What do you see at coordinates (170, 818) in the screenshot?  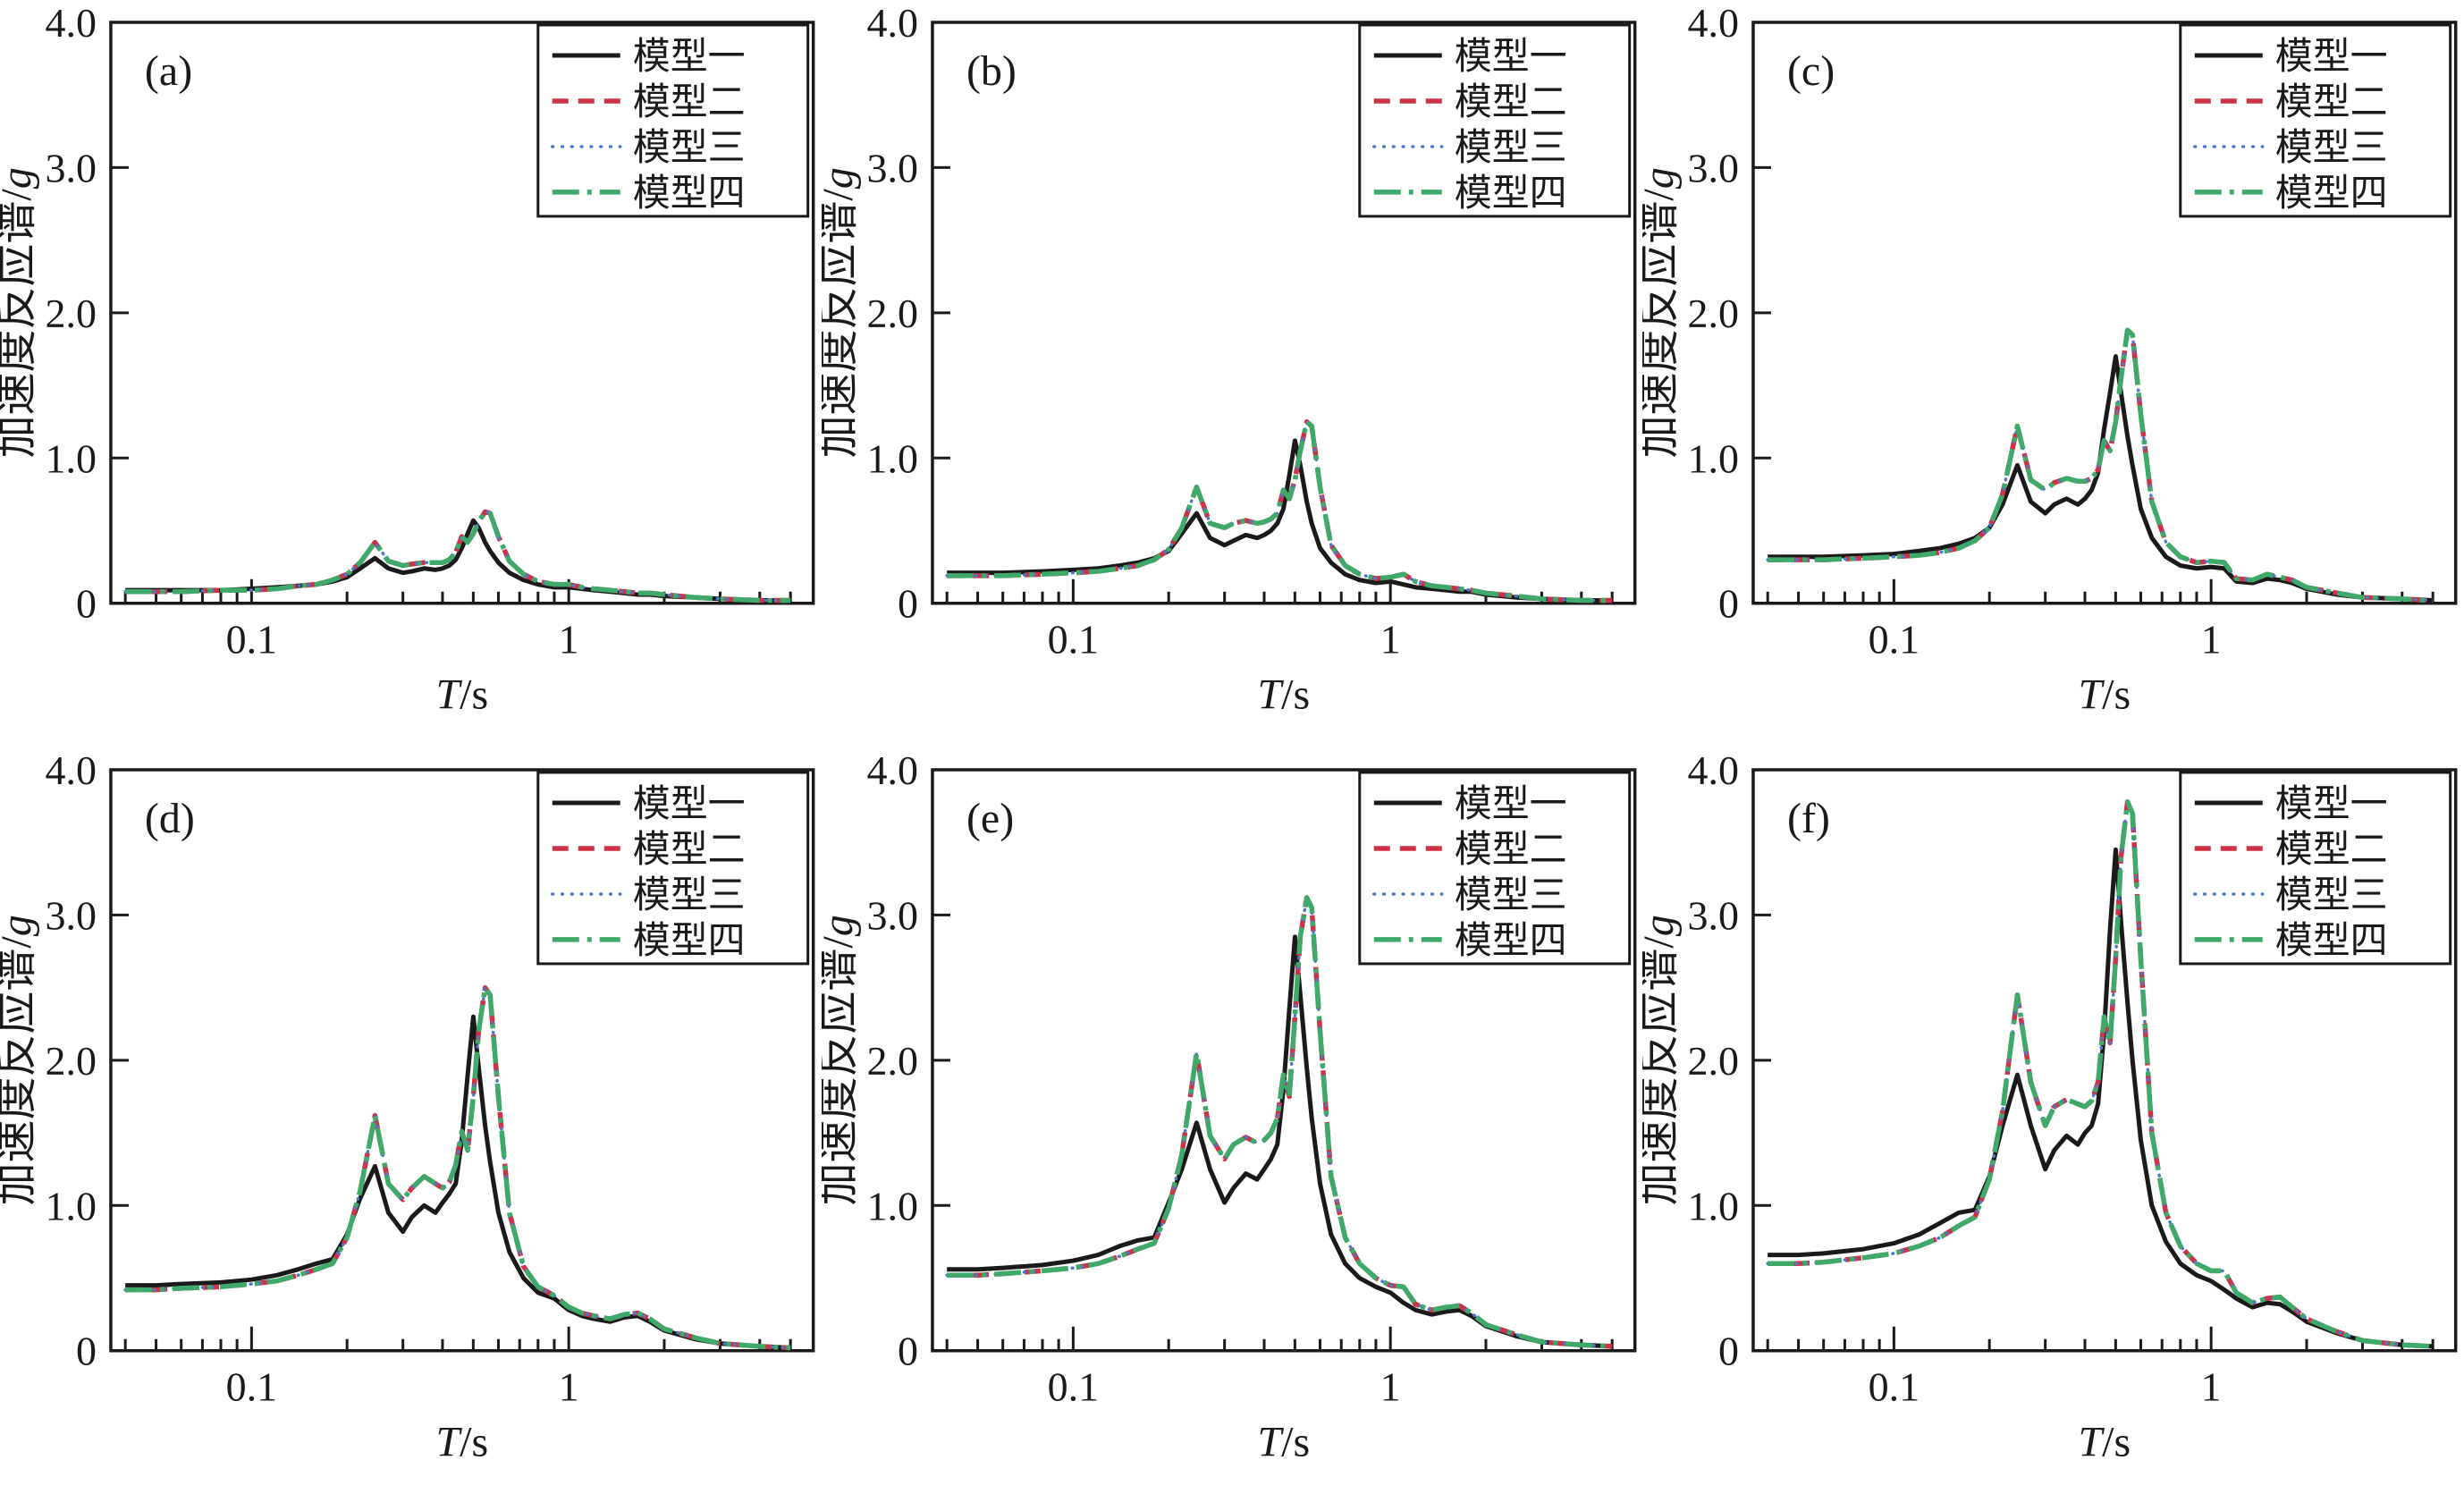 I see `panel-label: (d)` at bounding box center [170, 818].